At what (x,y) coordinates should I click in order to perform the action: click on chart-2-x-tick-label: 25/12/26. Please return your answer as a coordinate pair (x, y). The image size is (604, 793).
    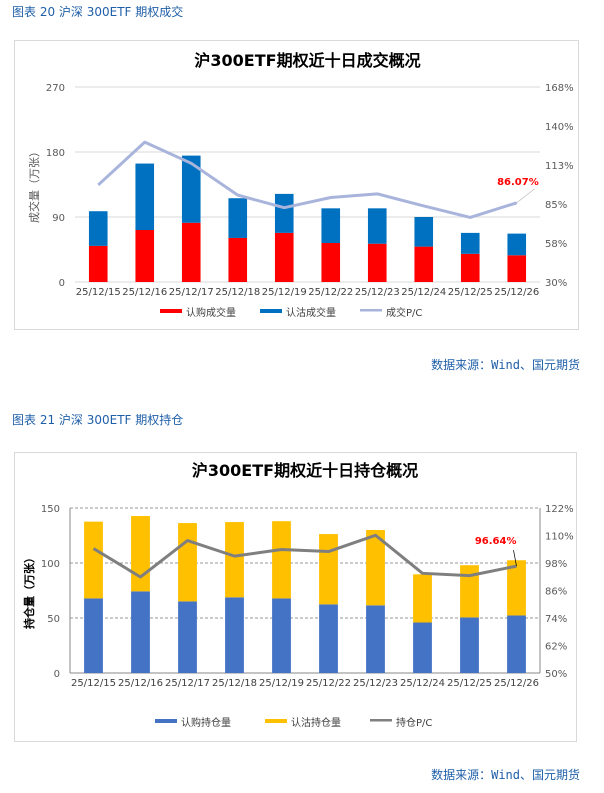
    Looking at the image, I should click on (516, 683).